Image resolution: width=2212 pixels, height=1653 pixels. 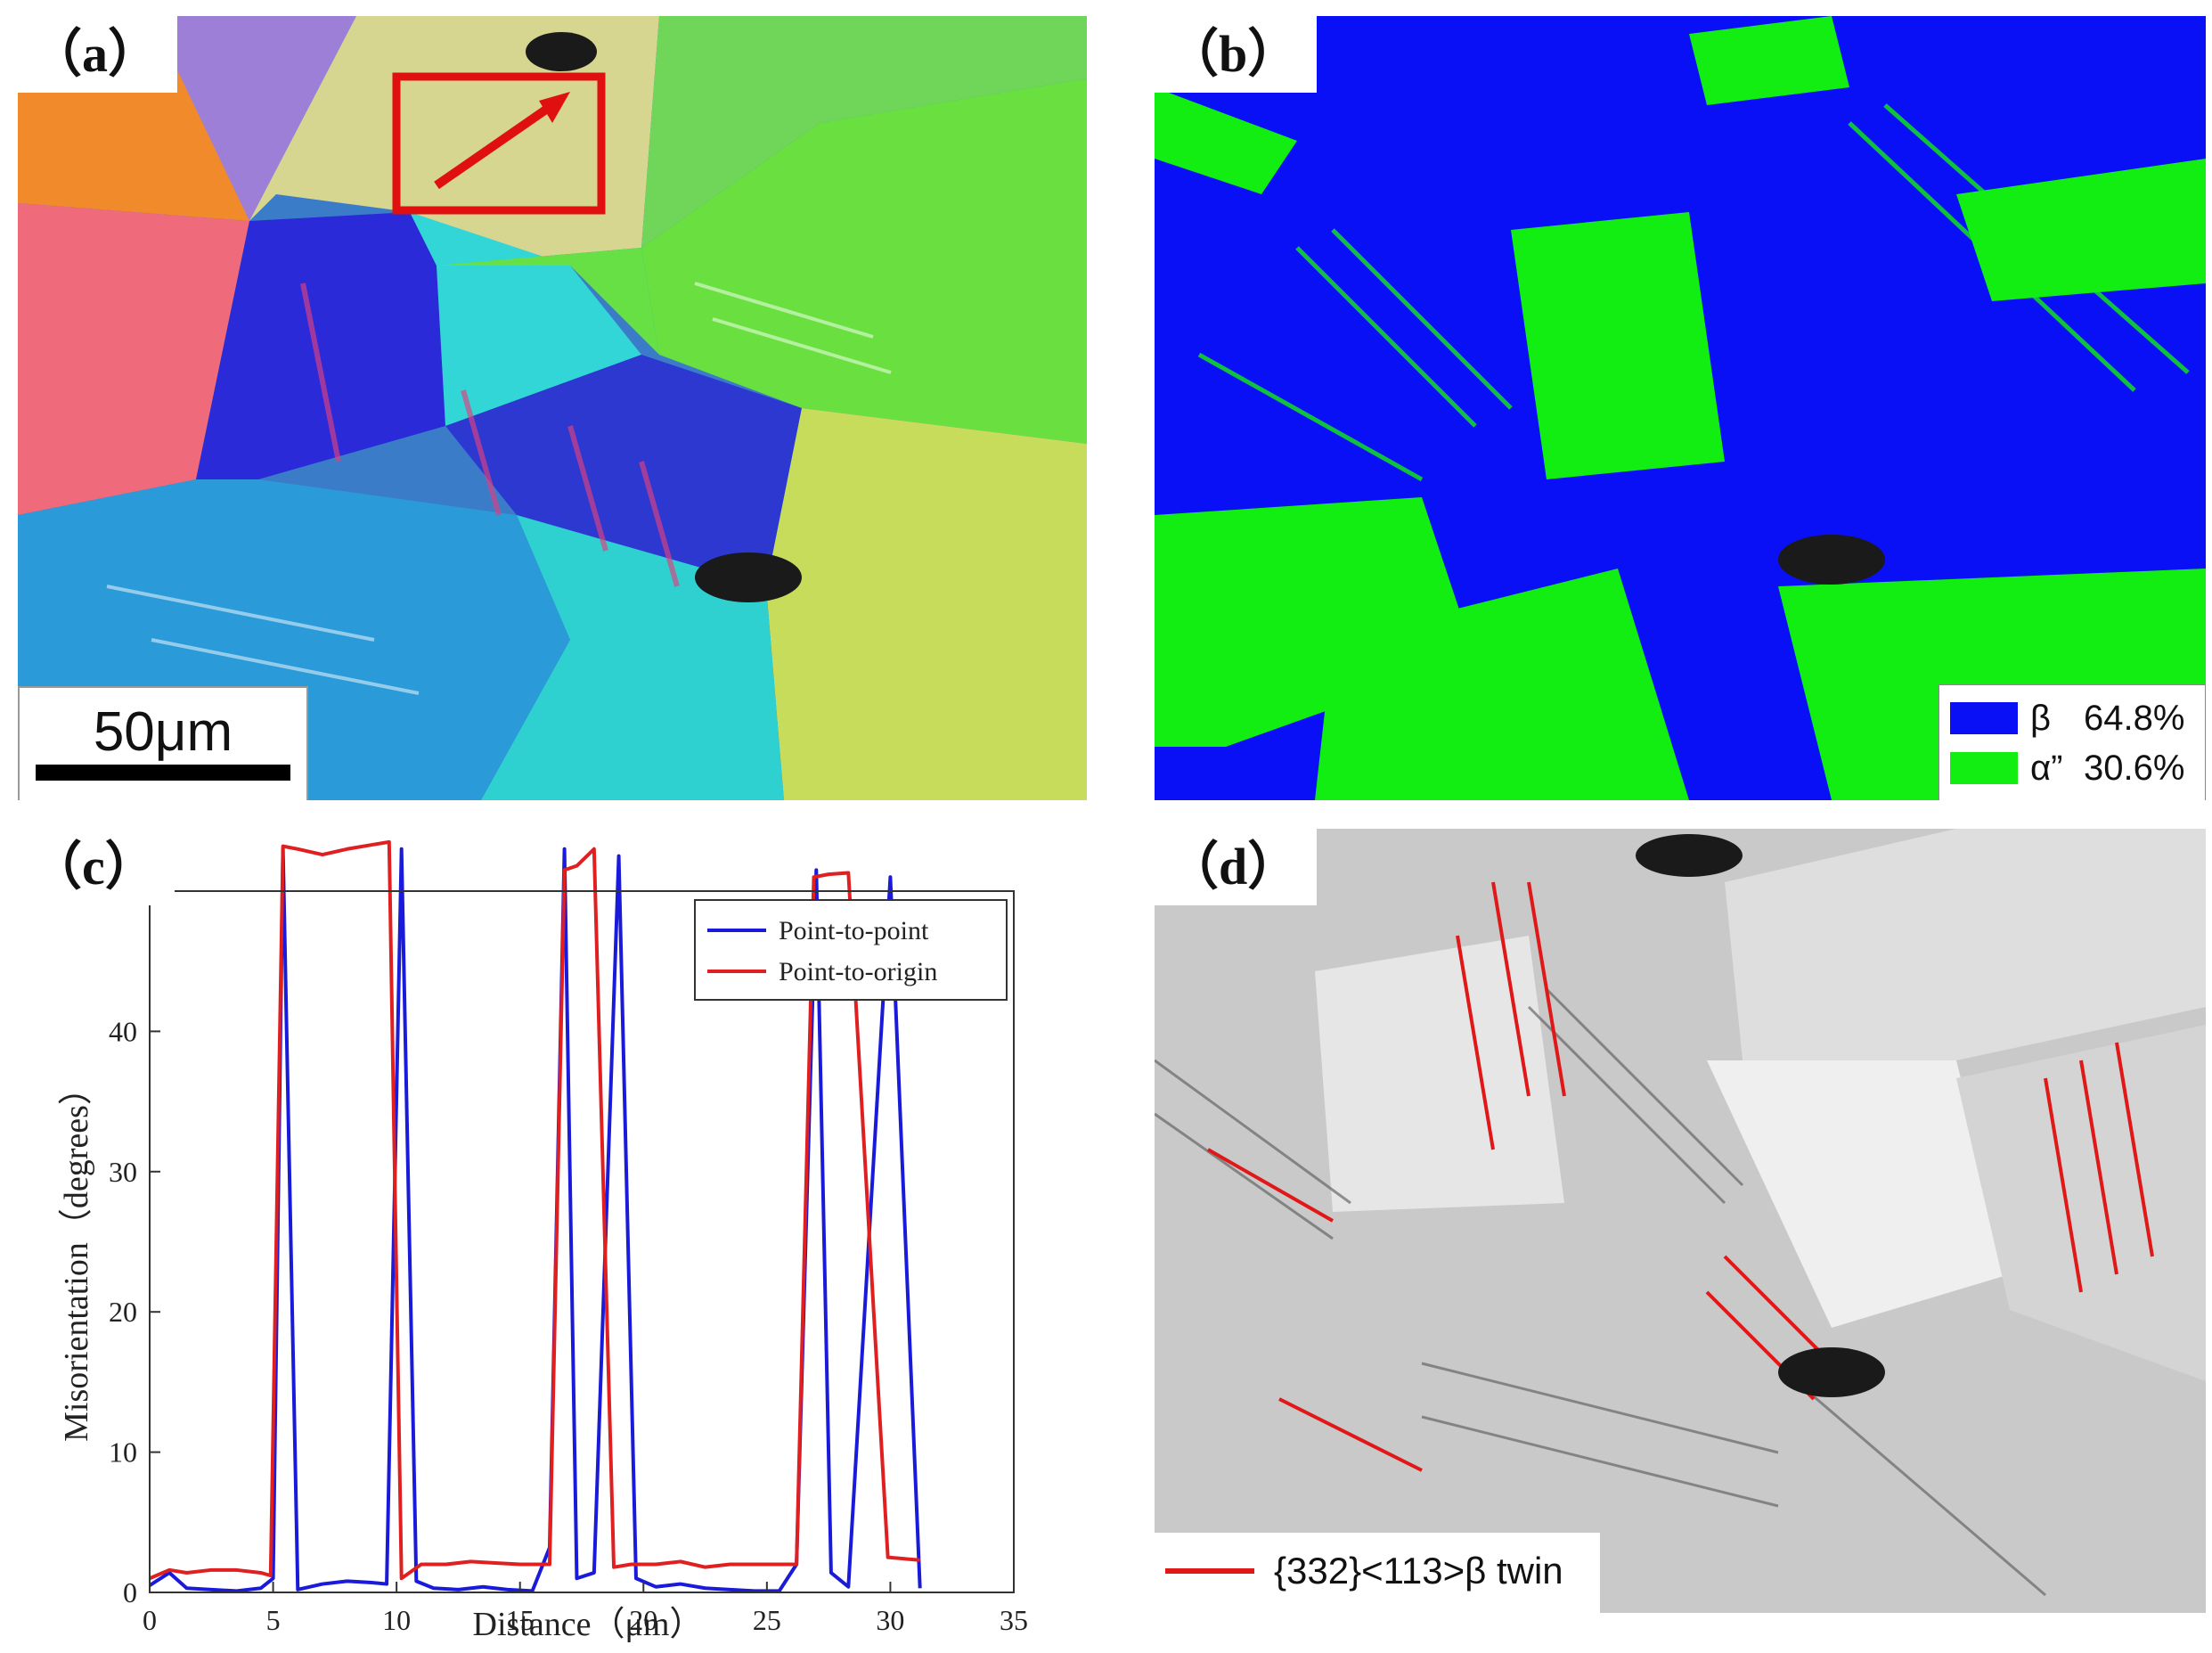 I want to click on x-tick-label: 25, so click(x=767, y=1620).